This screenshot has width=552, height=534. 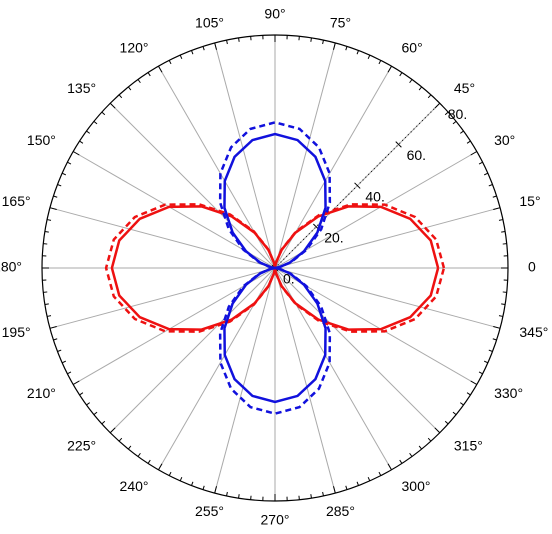 I want to click on theta-tick-label: 210°, so click(x=41, y=393).